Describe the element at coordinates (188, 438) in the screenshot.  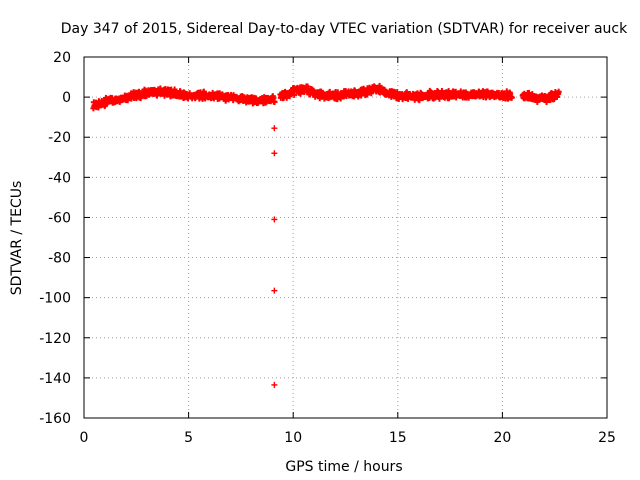
I see `x-tick-label: 5` at that location.